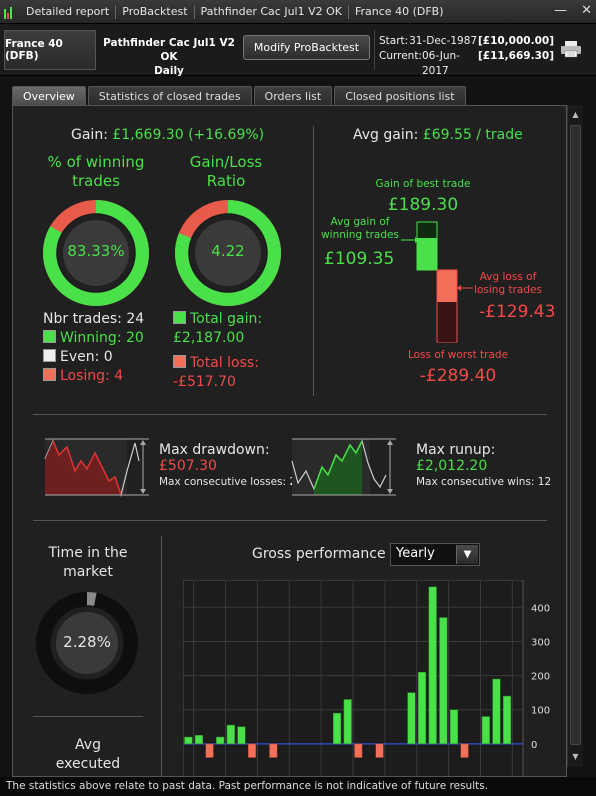  Describe the element at coordinates (459, 288) in the screenshot. I see `arrow-left-icon` at that location.